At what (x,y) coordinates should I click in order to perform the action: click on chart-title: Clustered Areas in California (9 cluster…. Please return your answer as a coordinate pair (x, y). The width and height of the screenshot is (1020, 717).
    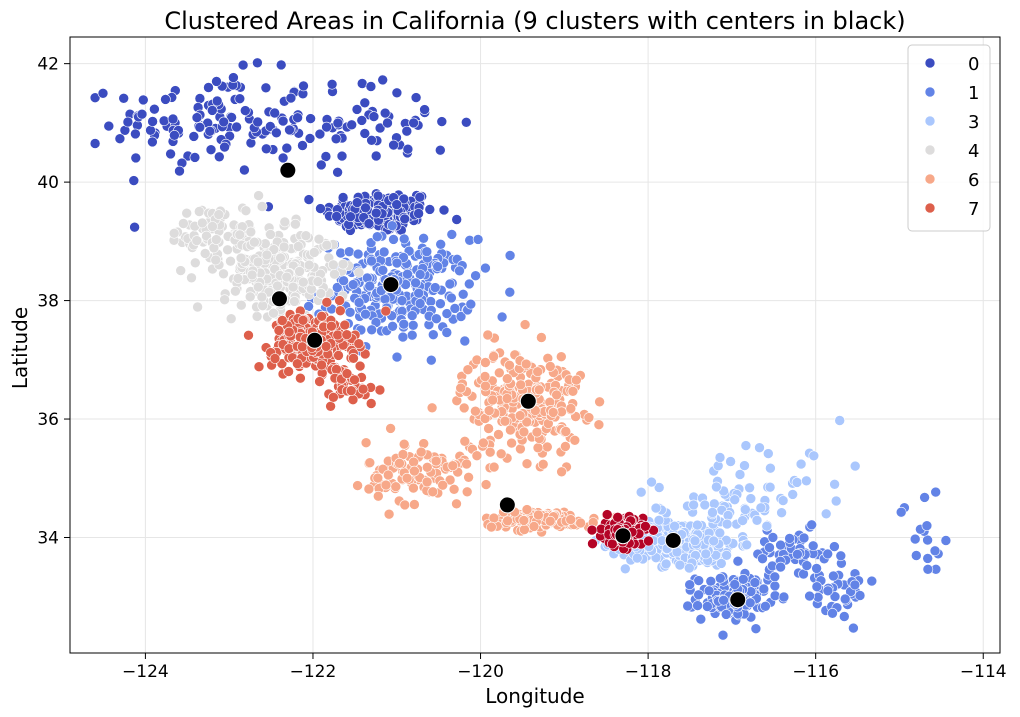
    Looking at the image, I should click on (534, 21).